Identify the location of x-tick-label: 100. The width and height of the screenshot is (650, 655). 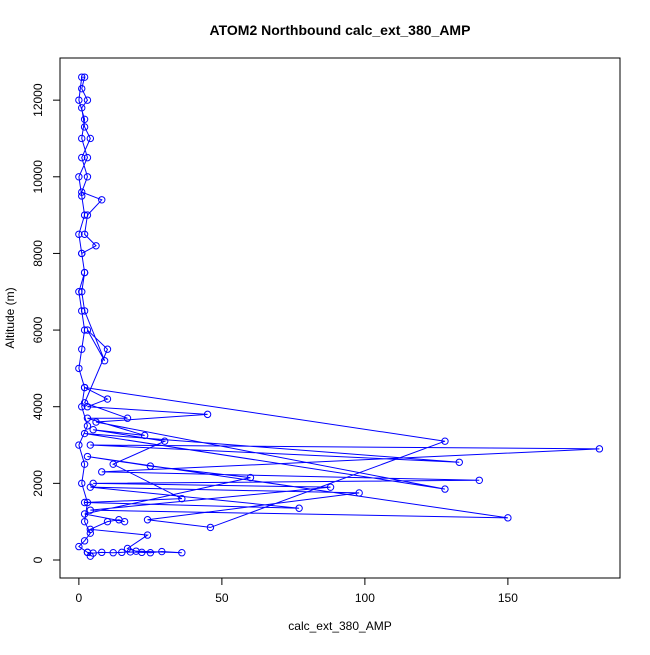
(365, 598).